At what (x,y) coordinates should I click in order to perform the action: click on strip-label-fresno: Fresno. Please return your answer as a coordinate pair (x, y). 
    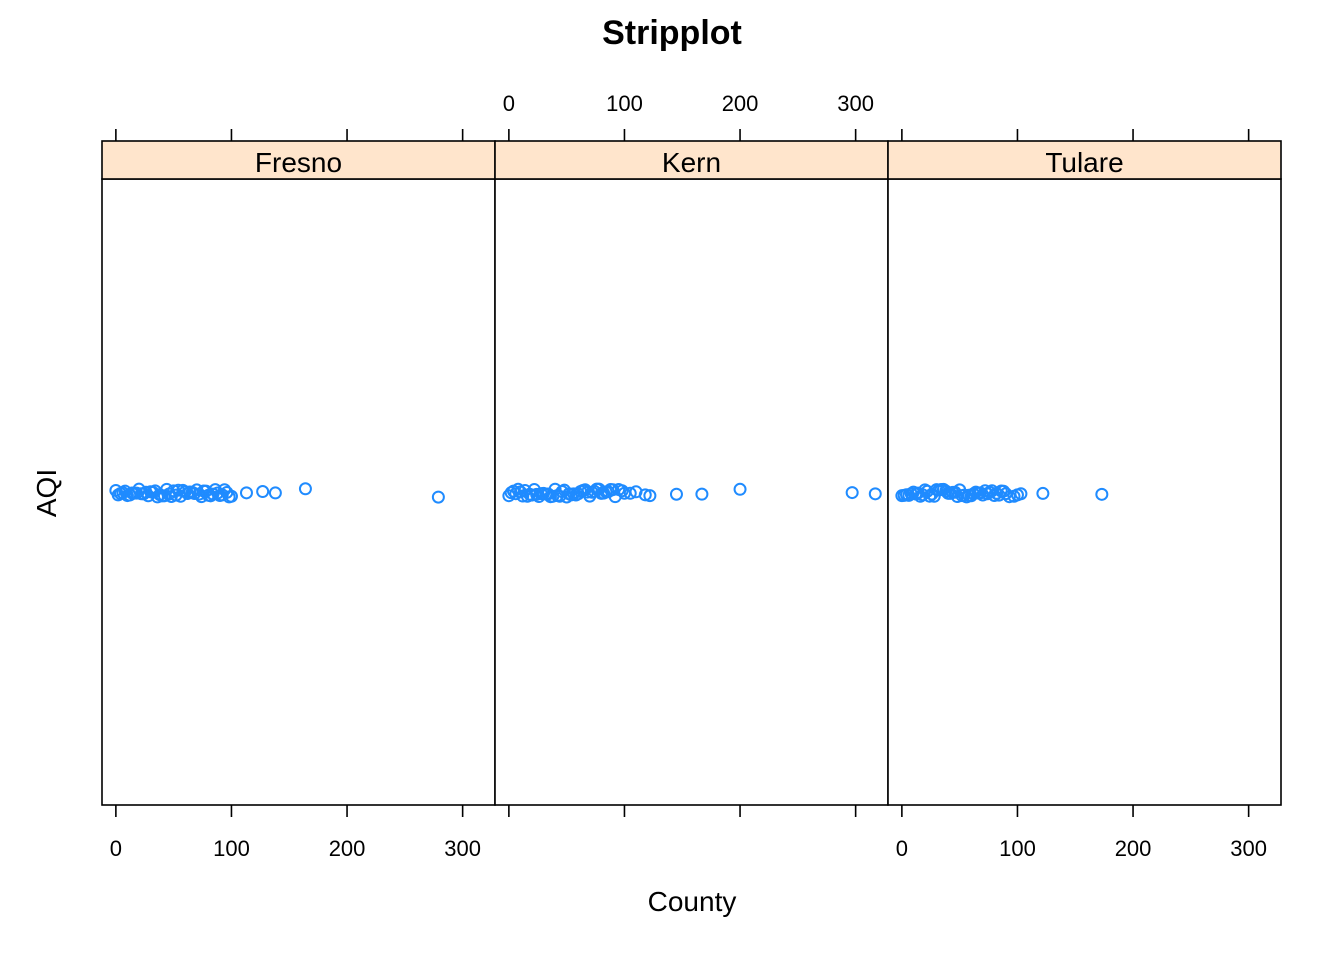
    Looking at the image, I should click on (298, 162).